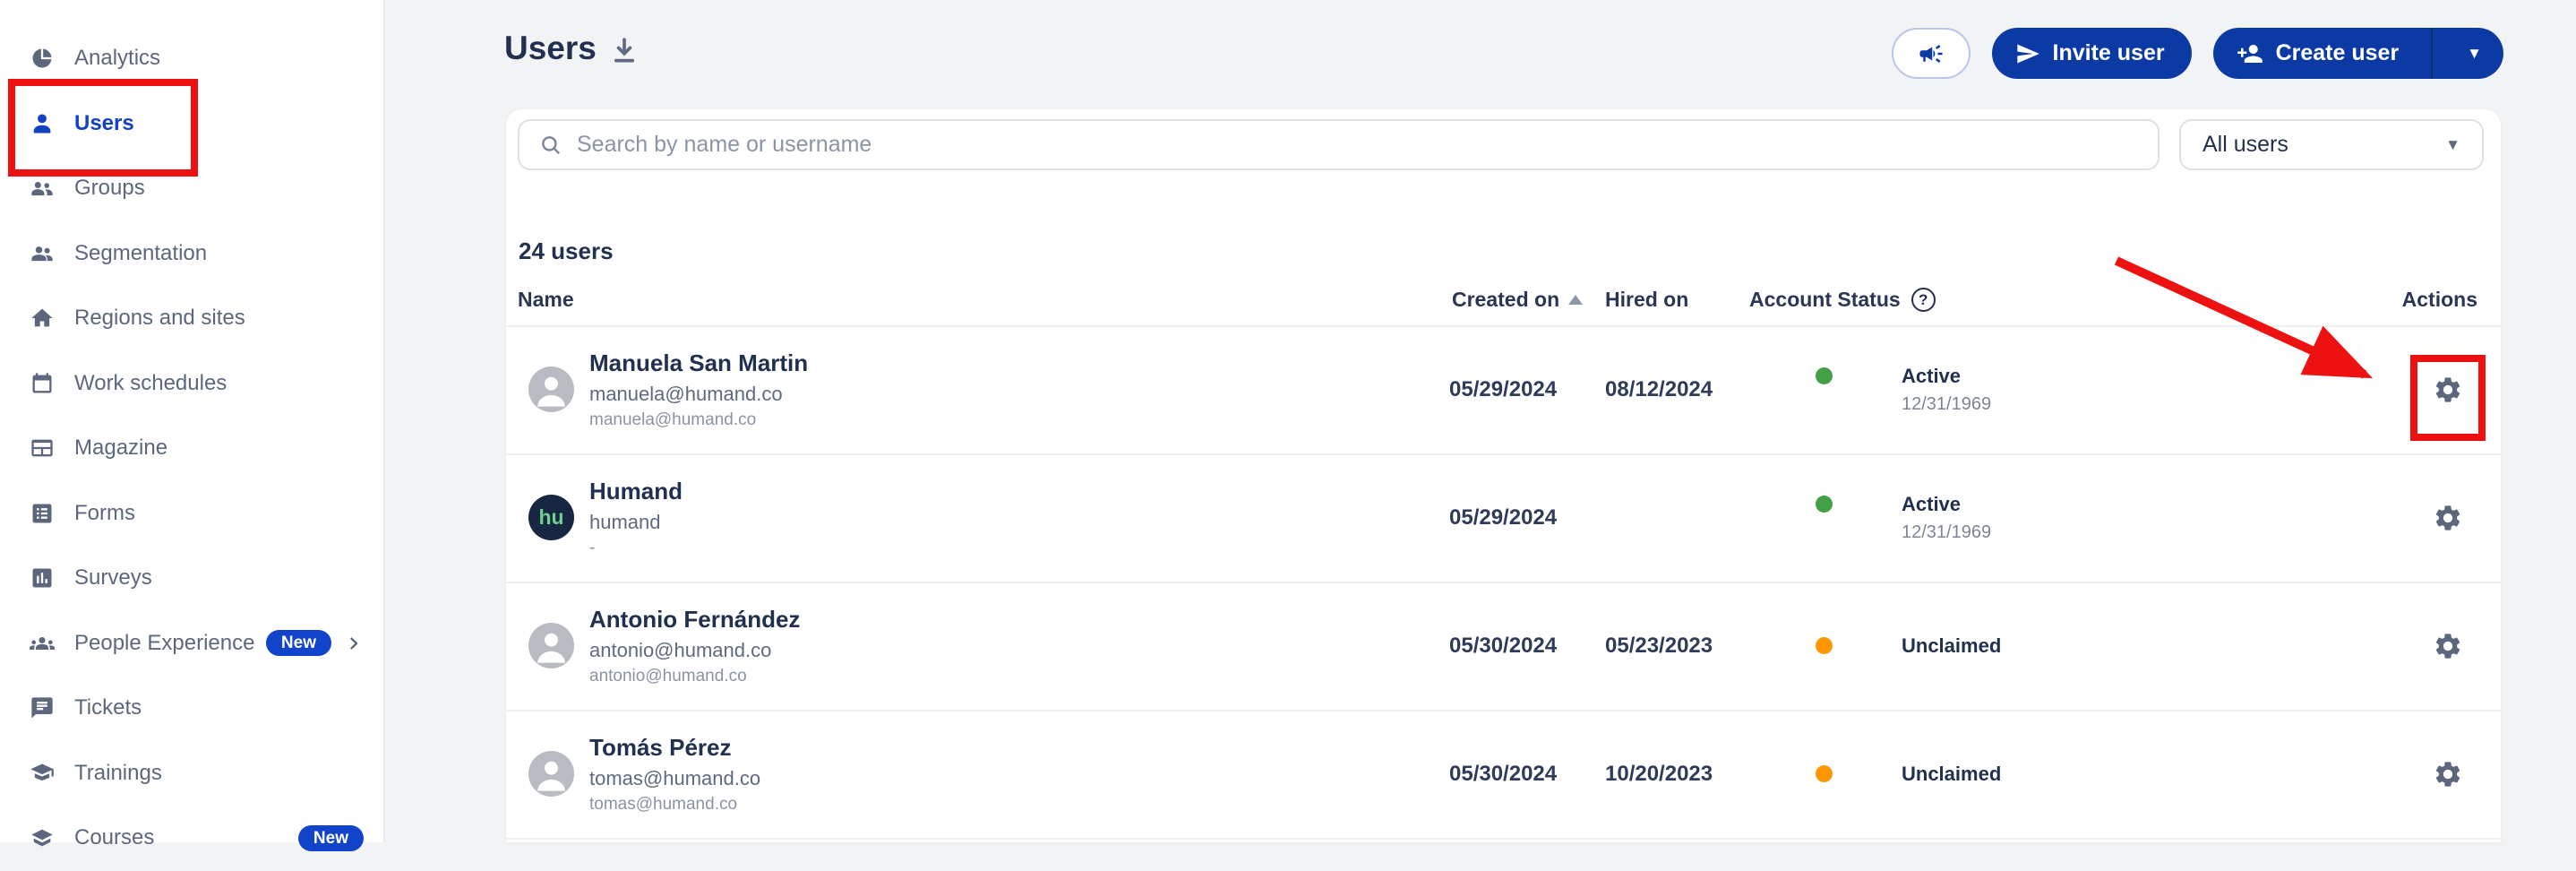 The width and height of the screenshot is (2576, 871). I want to click on hired-on-value: 08/12/2024, so click(1659, 388).